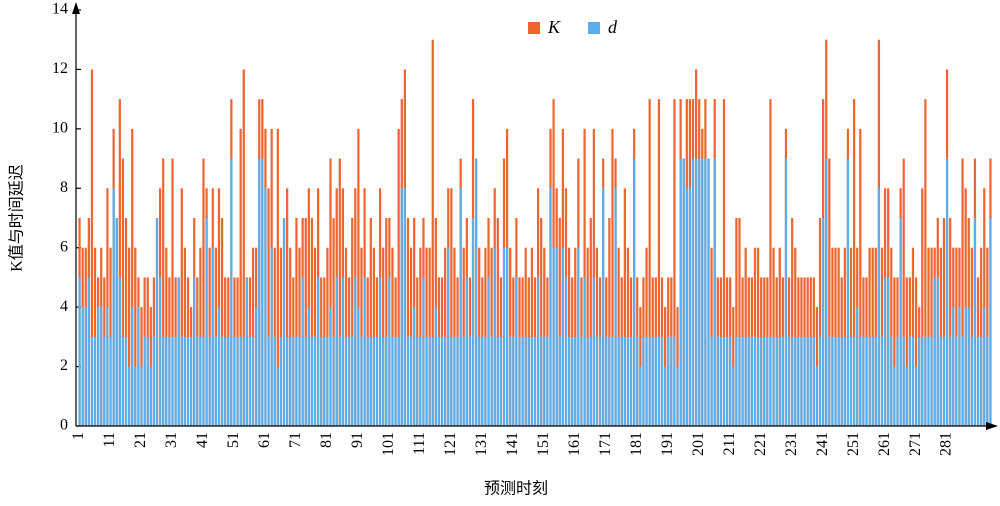 The height and width of the screenshot is (506, 1000). What do you see at coordinates (76, 8) in the screenshot?
I see `y-axis-arrow` at bounding box center [76, 8].